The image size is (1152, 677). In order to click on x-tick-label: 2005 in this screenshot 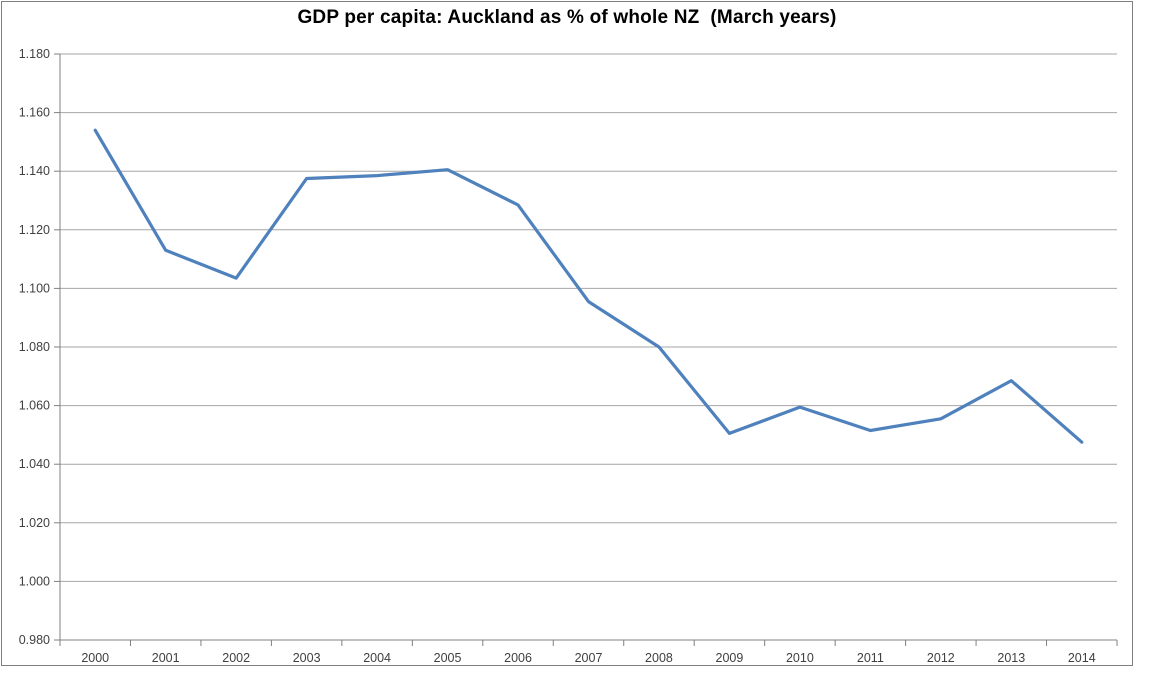, I will do `click(448, 658)`.